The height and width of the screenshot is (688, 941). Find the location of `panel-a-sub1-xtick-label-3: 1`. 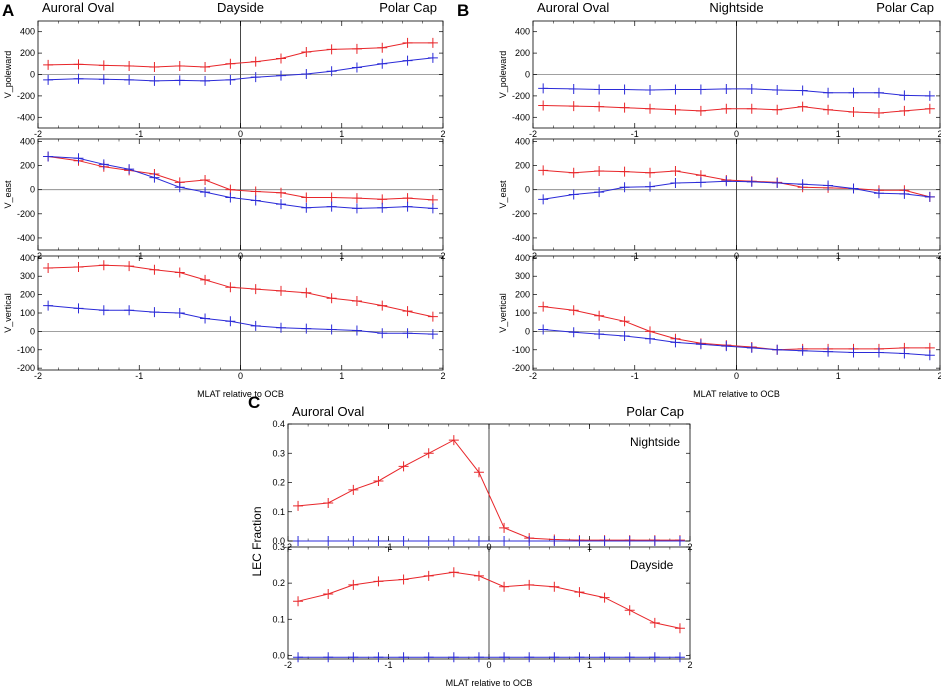

panel-a-sub1-xtick-label-3: 1 is located at coordinates (341, 134).